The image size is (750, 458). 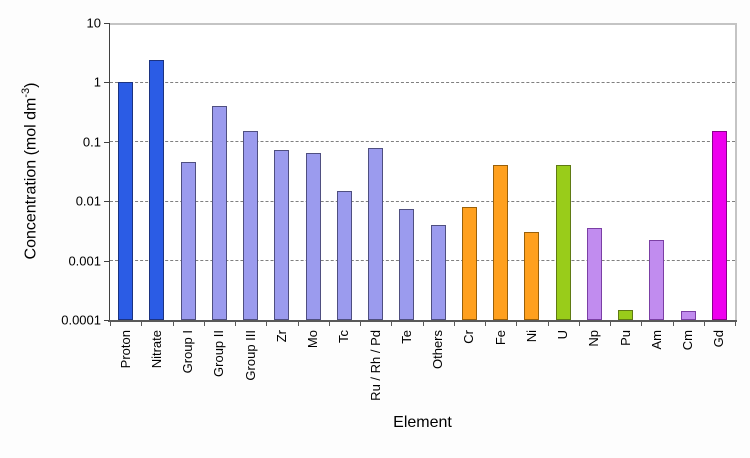 What do you see at coordinates (594, 274) in the screenshot?
I see `bar-np` at bounding box center [594, 274].